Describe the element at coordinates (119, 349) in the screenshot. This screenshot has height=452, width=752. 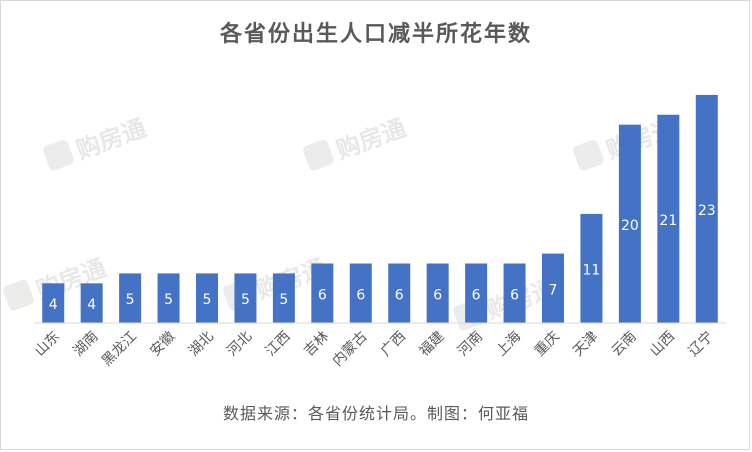
I see `x-tick-label-3: 黑龙江` at that location.